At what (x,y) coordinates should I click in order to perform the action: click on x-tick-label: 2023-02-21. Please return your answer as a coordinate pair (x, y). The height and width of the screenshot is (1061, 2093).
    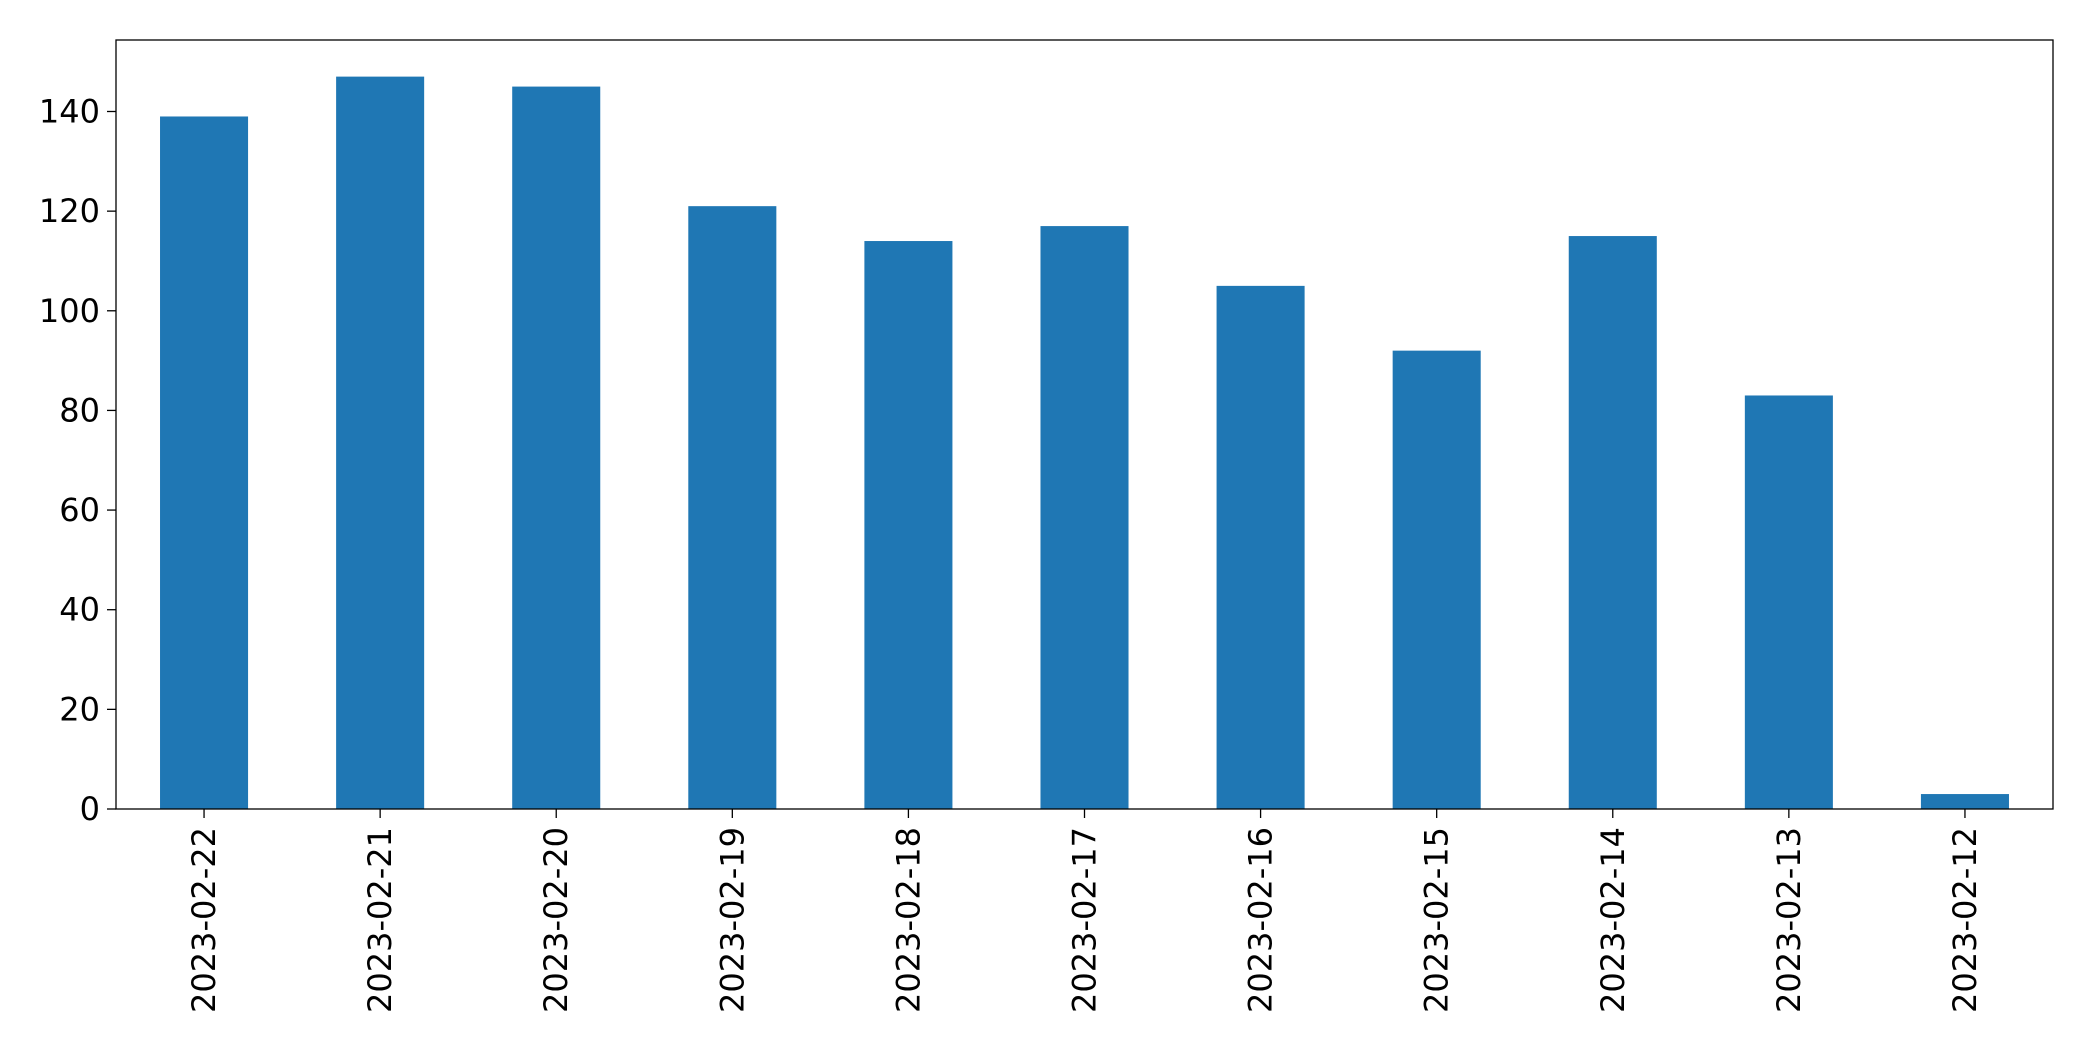
    Looking at the image, I should click on (380, 920).